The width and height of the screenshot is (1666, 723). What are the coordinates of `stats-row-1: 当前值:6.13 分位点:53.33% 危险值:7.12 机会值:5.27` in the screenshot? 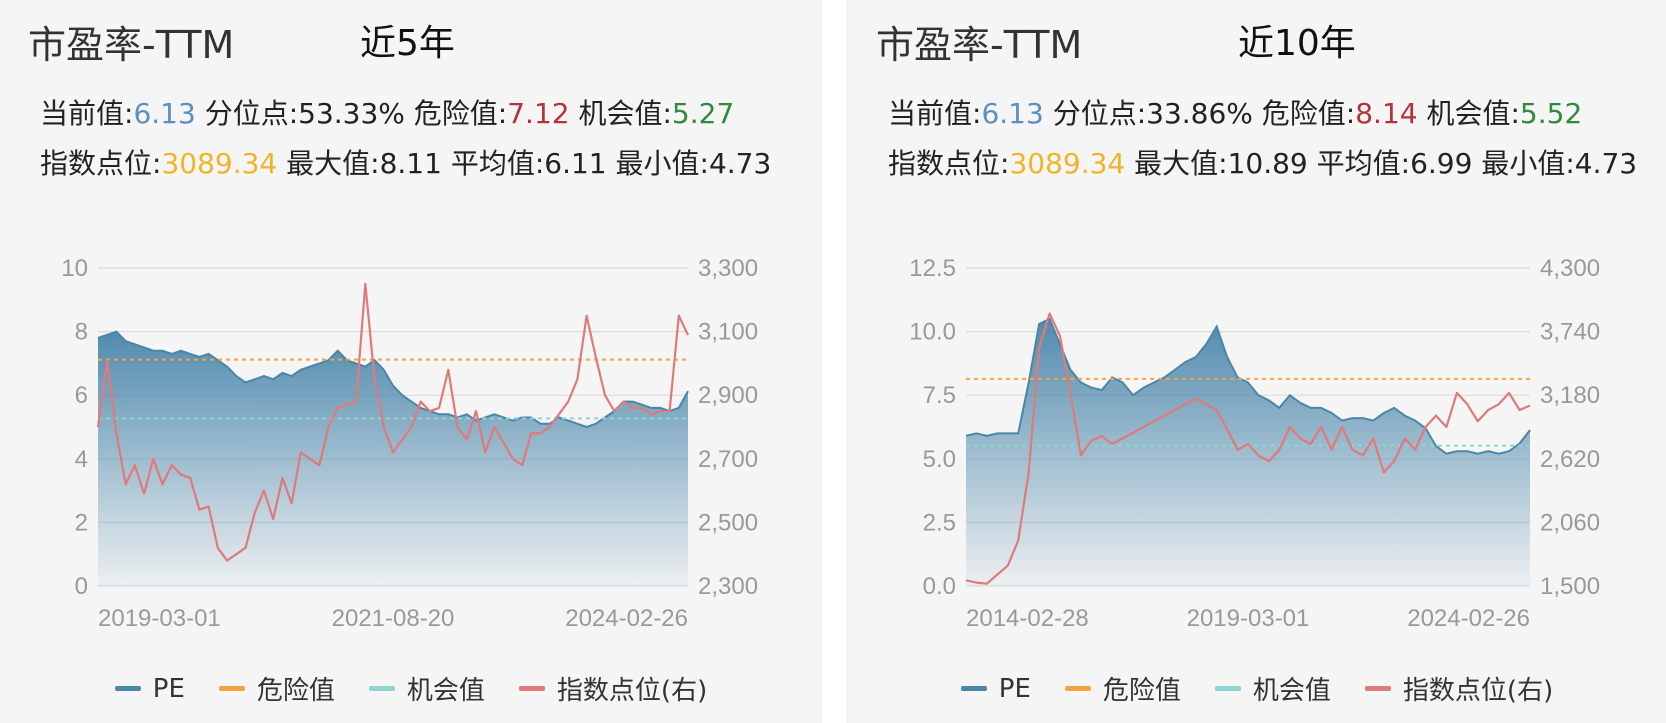 It's located at (387, 112).